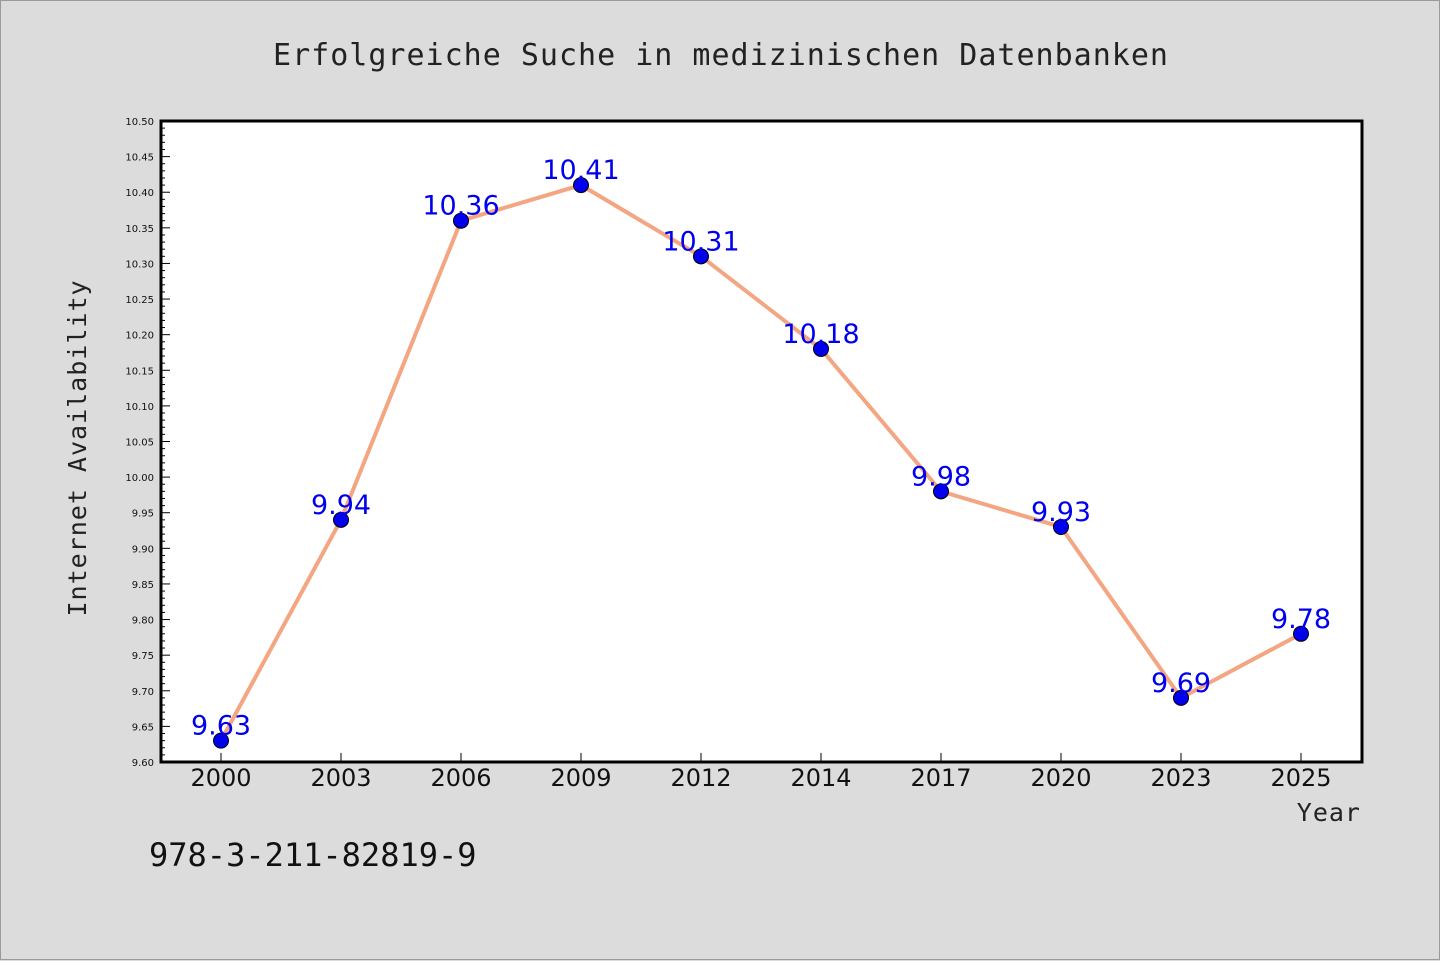  Describe the element at coordinates (1301, 619) in the screenshot. I see `data-label: 9.78` at that location.